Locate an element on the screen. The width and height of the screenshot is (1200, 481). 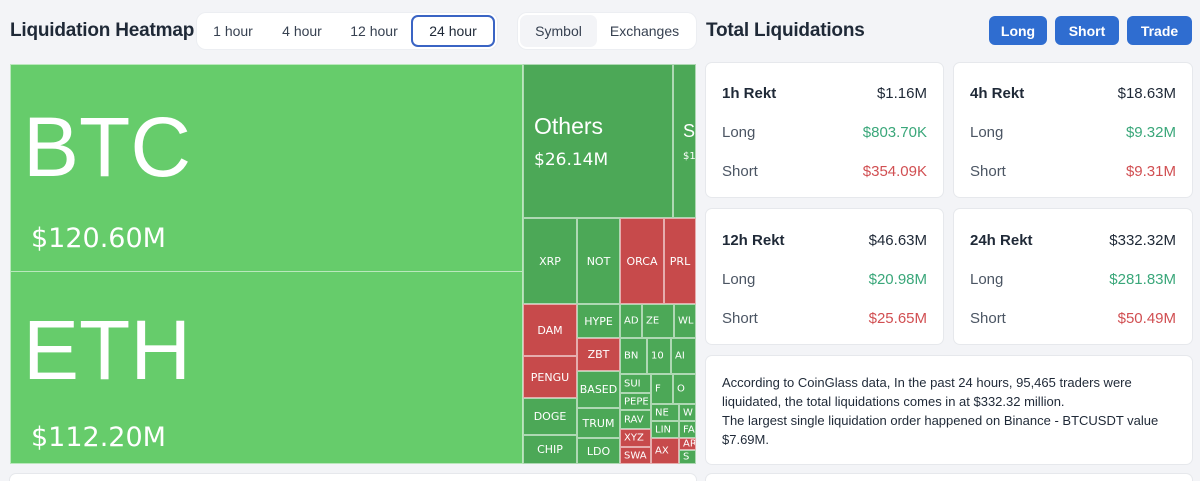
heatmap-tile-ze: ZE is located at coordinates (658, 321).